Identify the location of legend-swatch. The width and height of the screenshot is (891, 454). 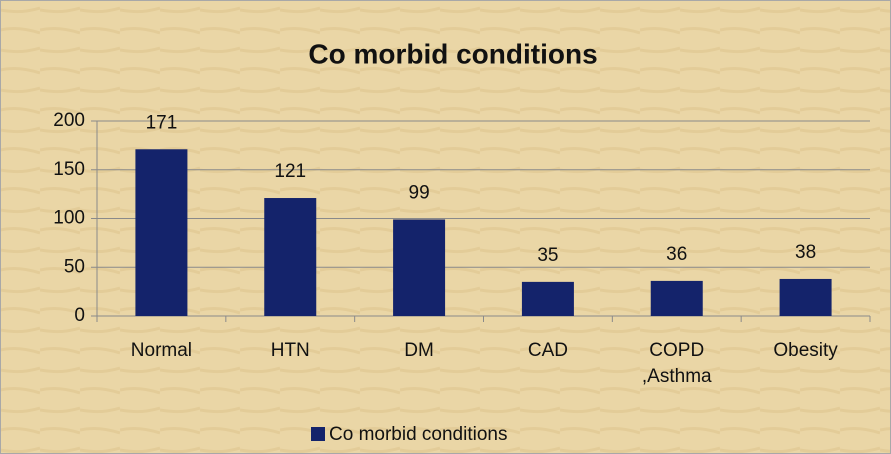
(318, 434).